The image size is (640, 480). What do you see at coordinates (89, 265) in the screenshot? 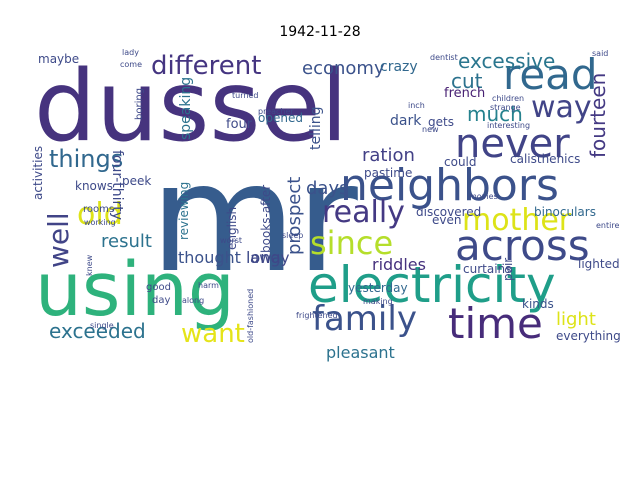
I see `cloud-word: knew` at bounding box center [89, 265].